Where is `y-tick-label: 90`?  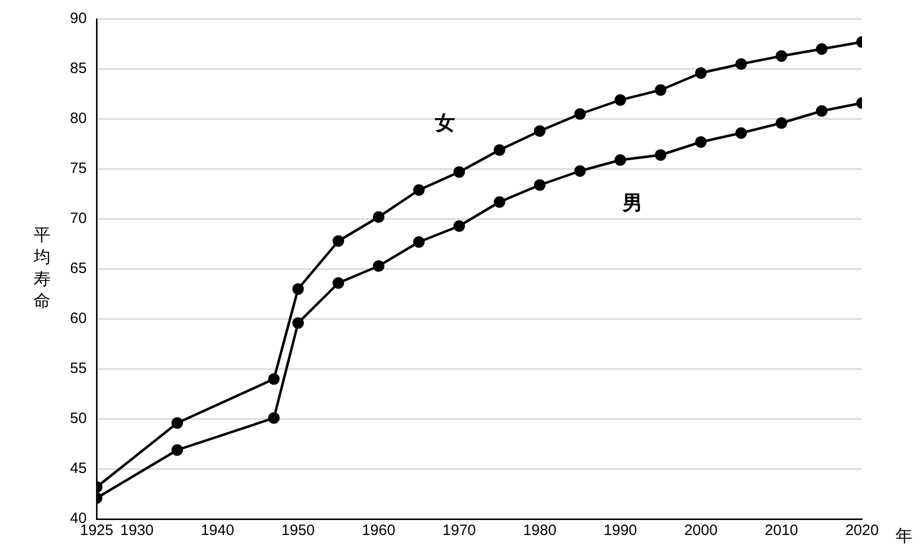
y-tick-label: 90 is located at coordinates (78, 19).